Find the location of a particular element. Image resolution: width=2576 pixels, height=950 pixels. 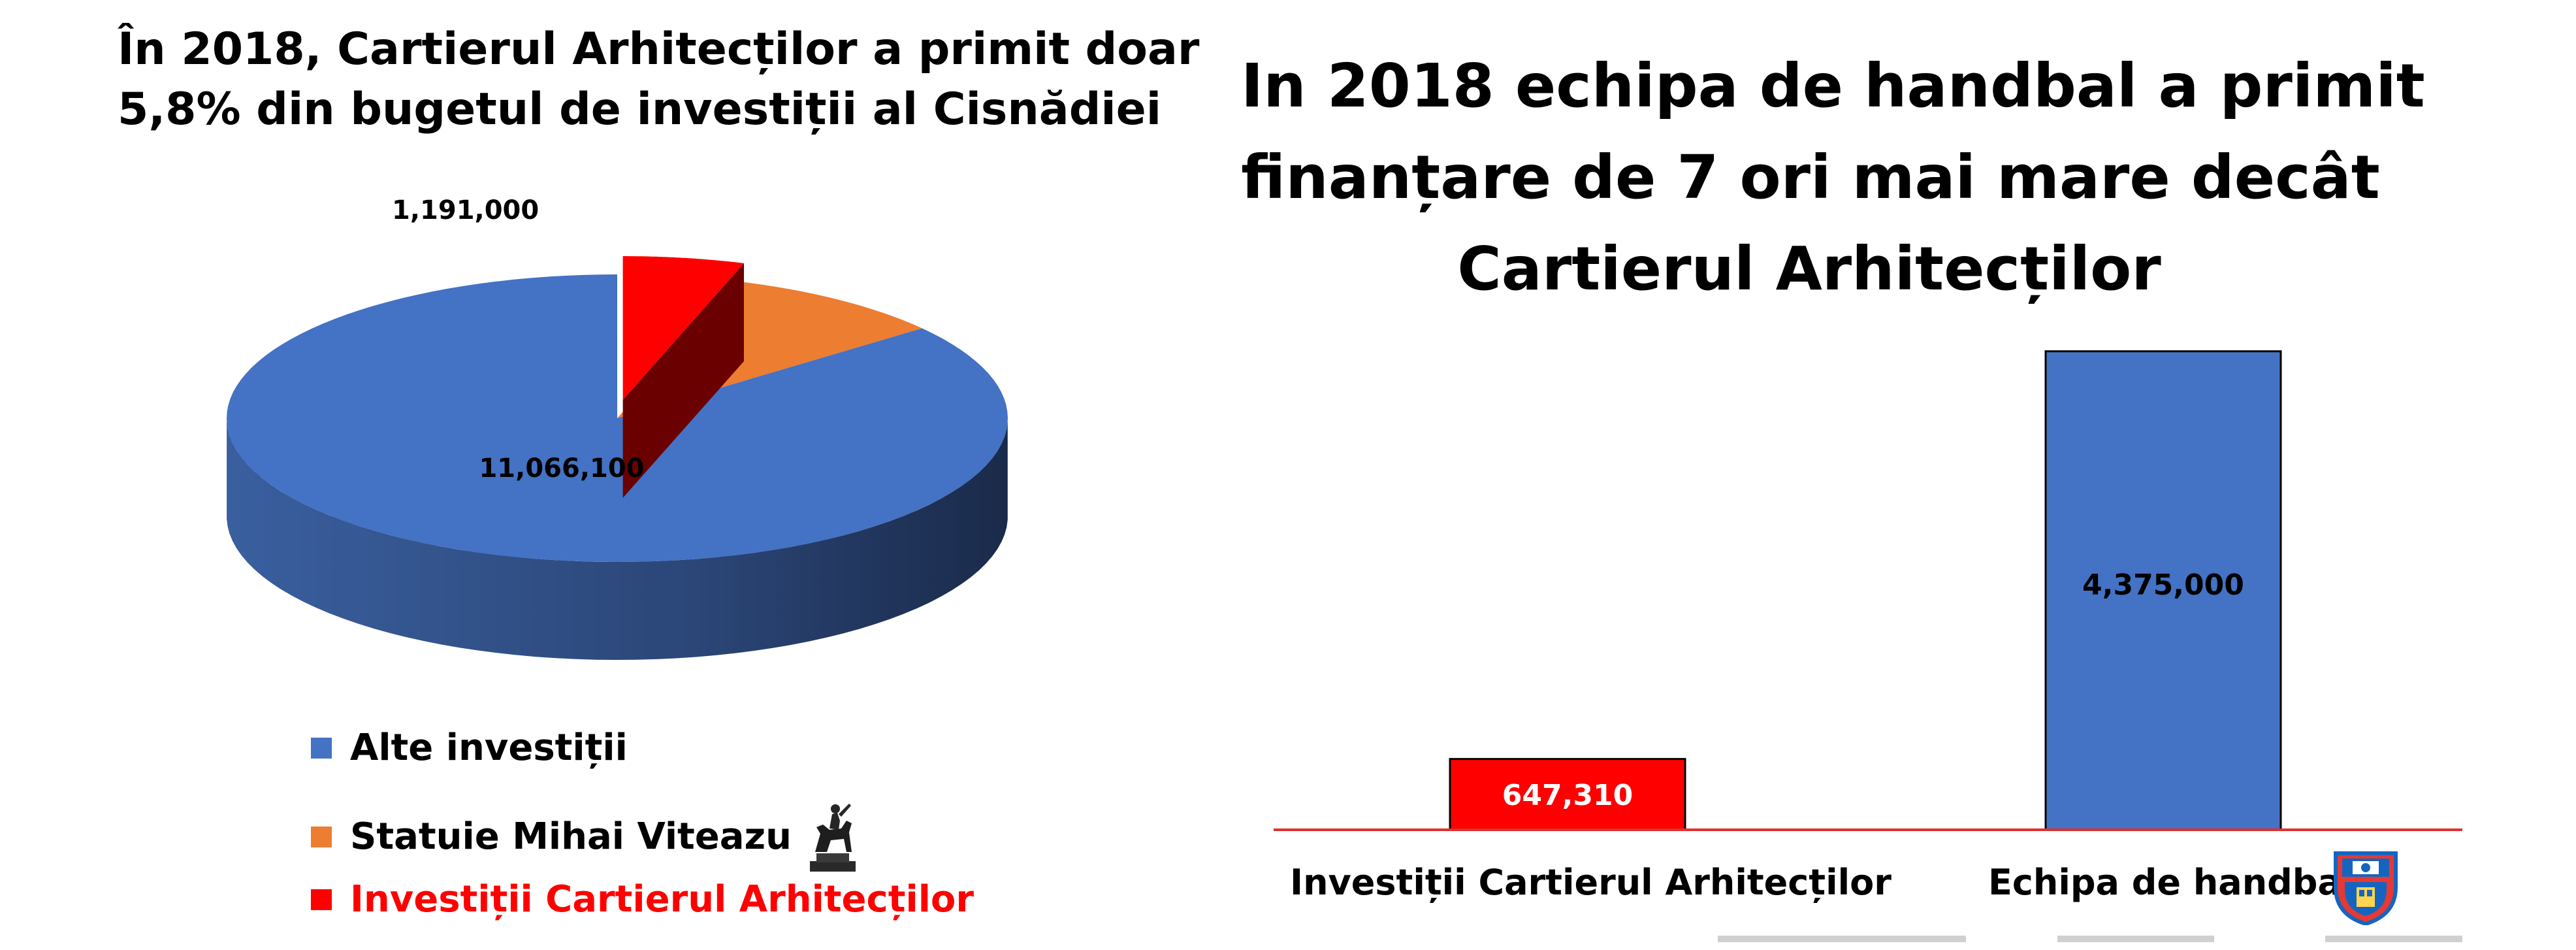

legend-item-statuie-mihai-viteazu: Statuie Mihai Viteazu is located at coordinates (586, 837).